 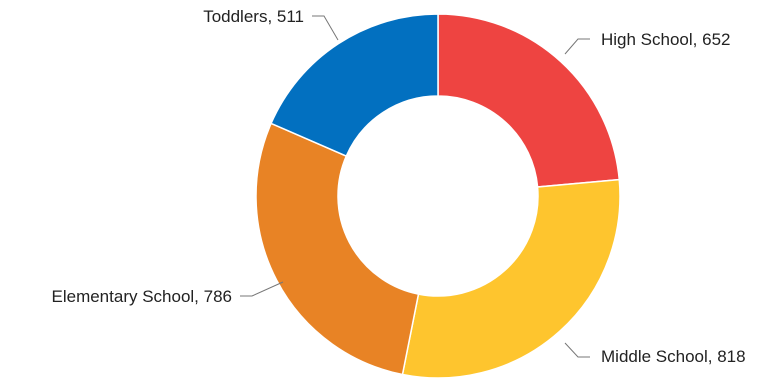 What do you see at coordinates (577, 350) in the screenshot?
I see `leader-line-middle-school` at bounding box center [577, 350].